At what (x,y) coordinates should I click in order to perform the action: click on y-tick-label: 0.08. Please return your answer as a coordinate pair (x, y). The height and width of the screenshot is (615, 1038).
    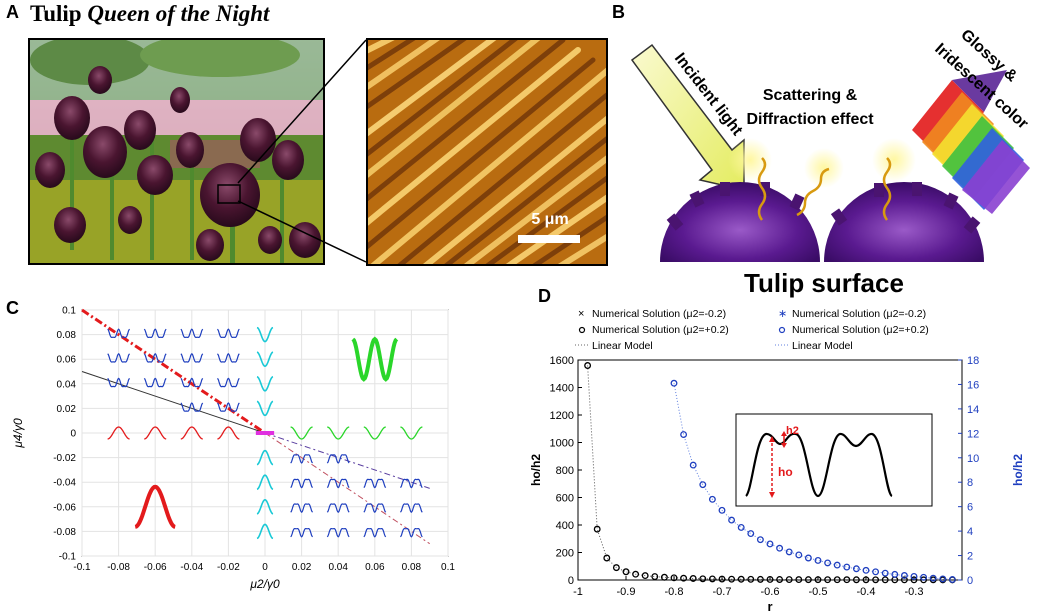
    Looking at the image, I should click on (67, 335).